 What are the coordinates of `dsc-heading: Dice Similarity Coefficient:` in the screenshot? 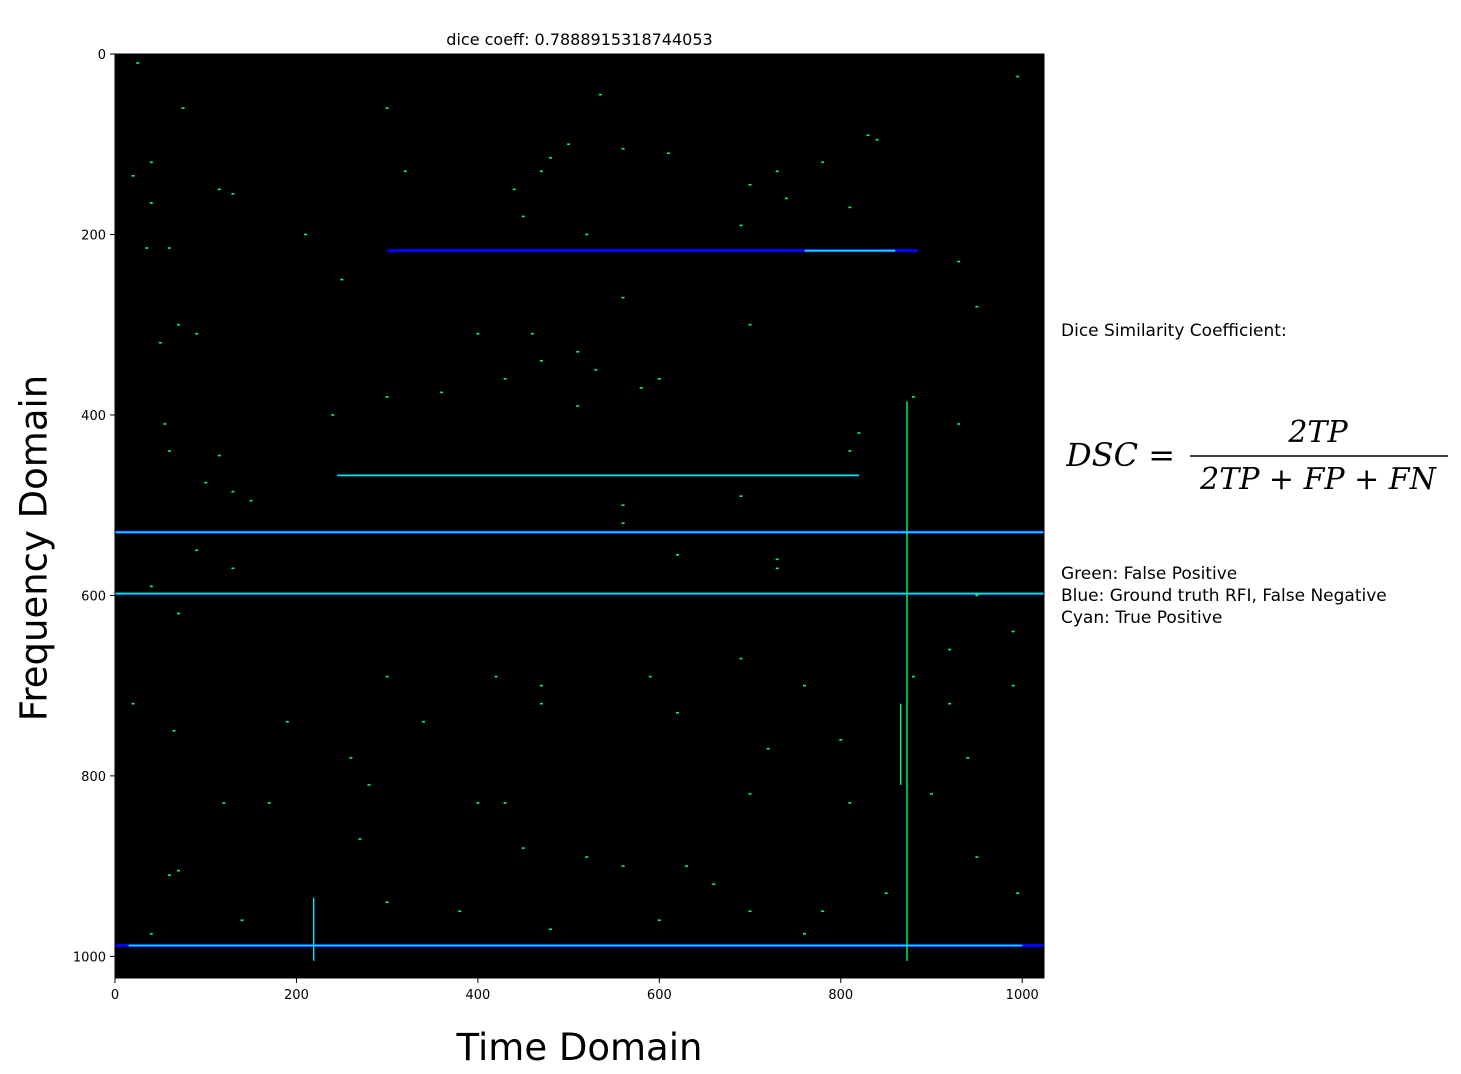 It's located at (1174, 331).